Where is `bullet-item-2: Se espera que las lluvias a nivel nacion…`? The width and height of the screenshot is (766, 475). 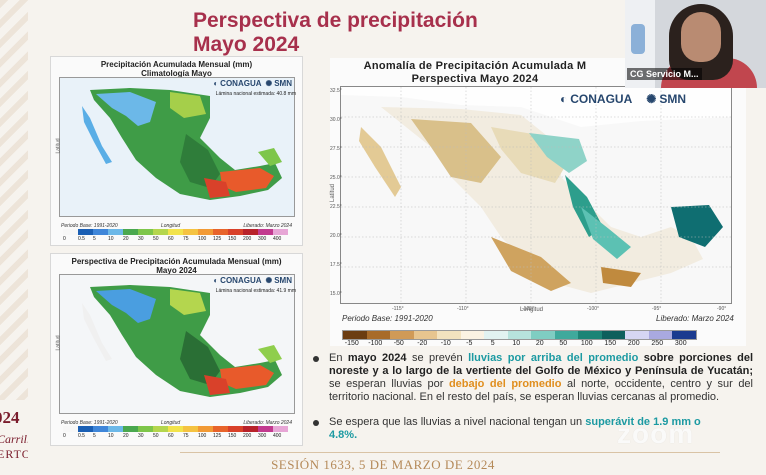
bullet-item-2: Se espera que las lluvias a nivel nacion… is located at coordinates (533, 429).